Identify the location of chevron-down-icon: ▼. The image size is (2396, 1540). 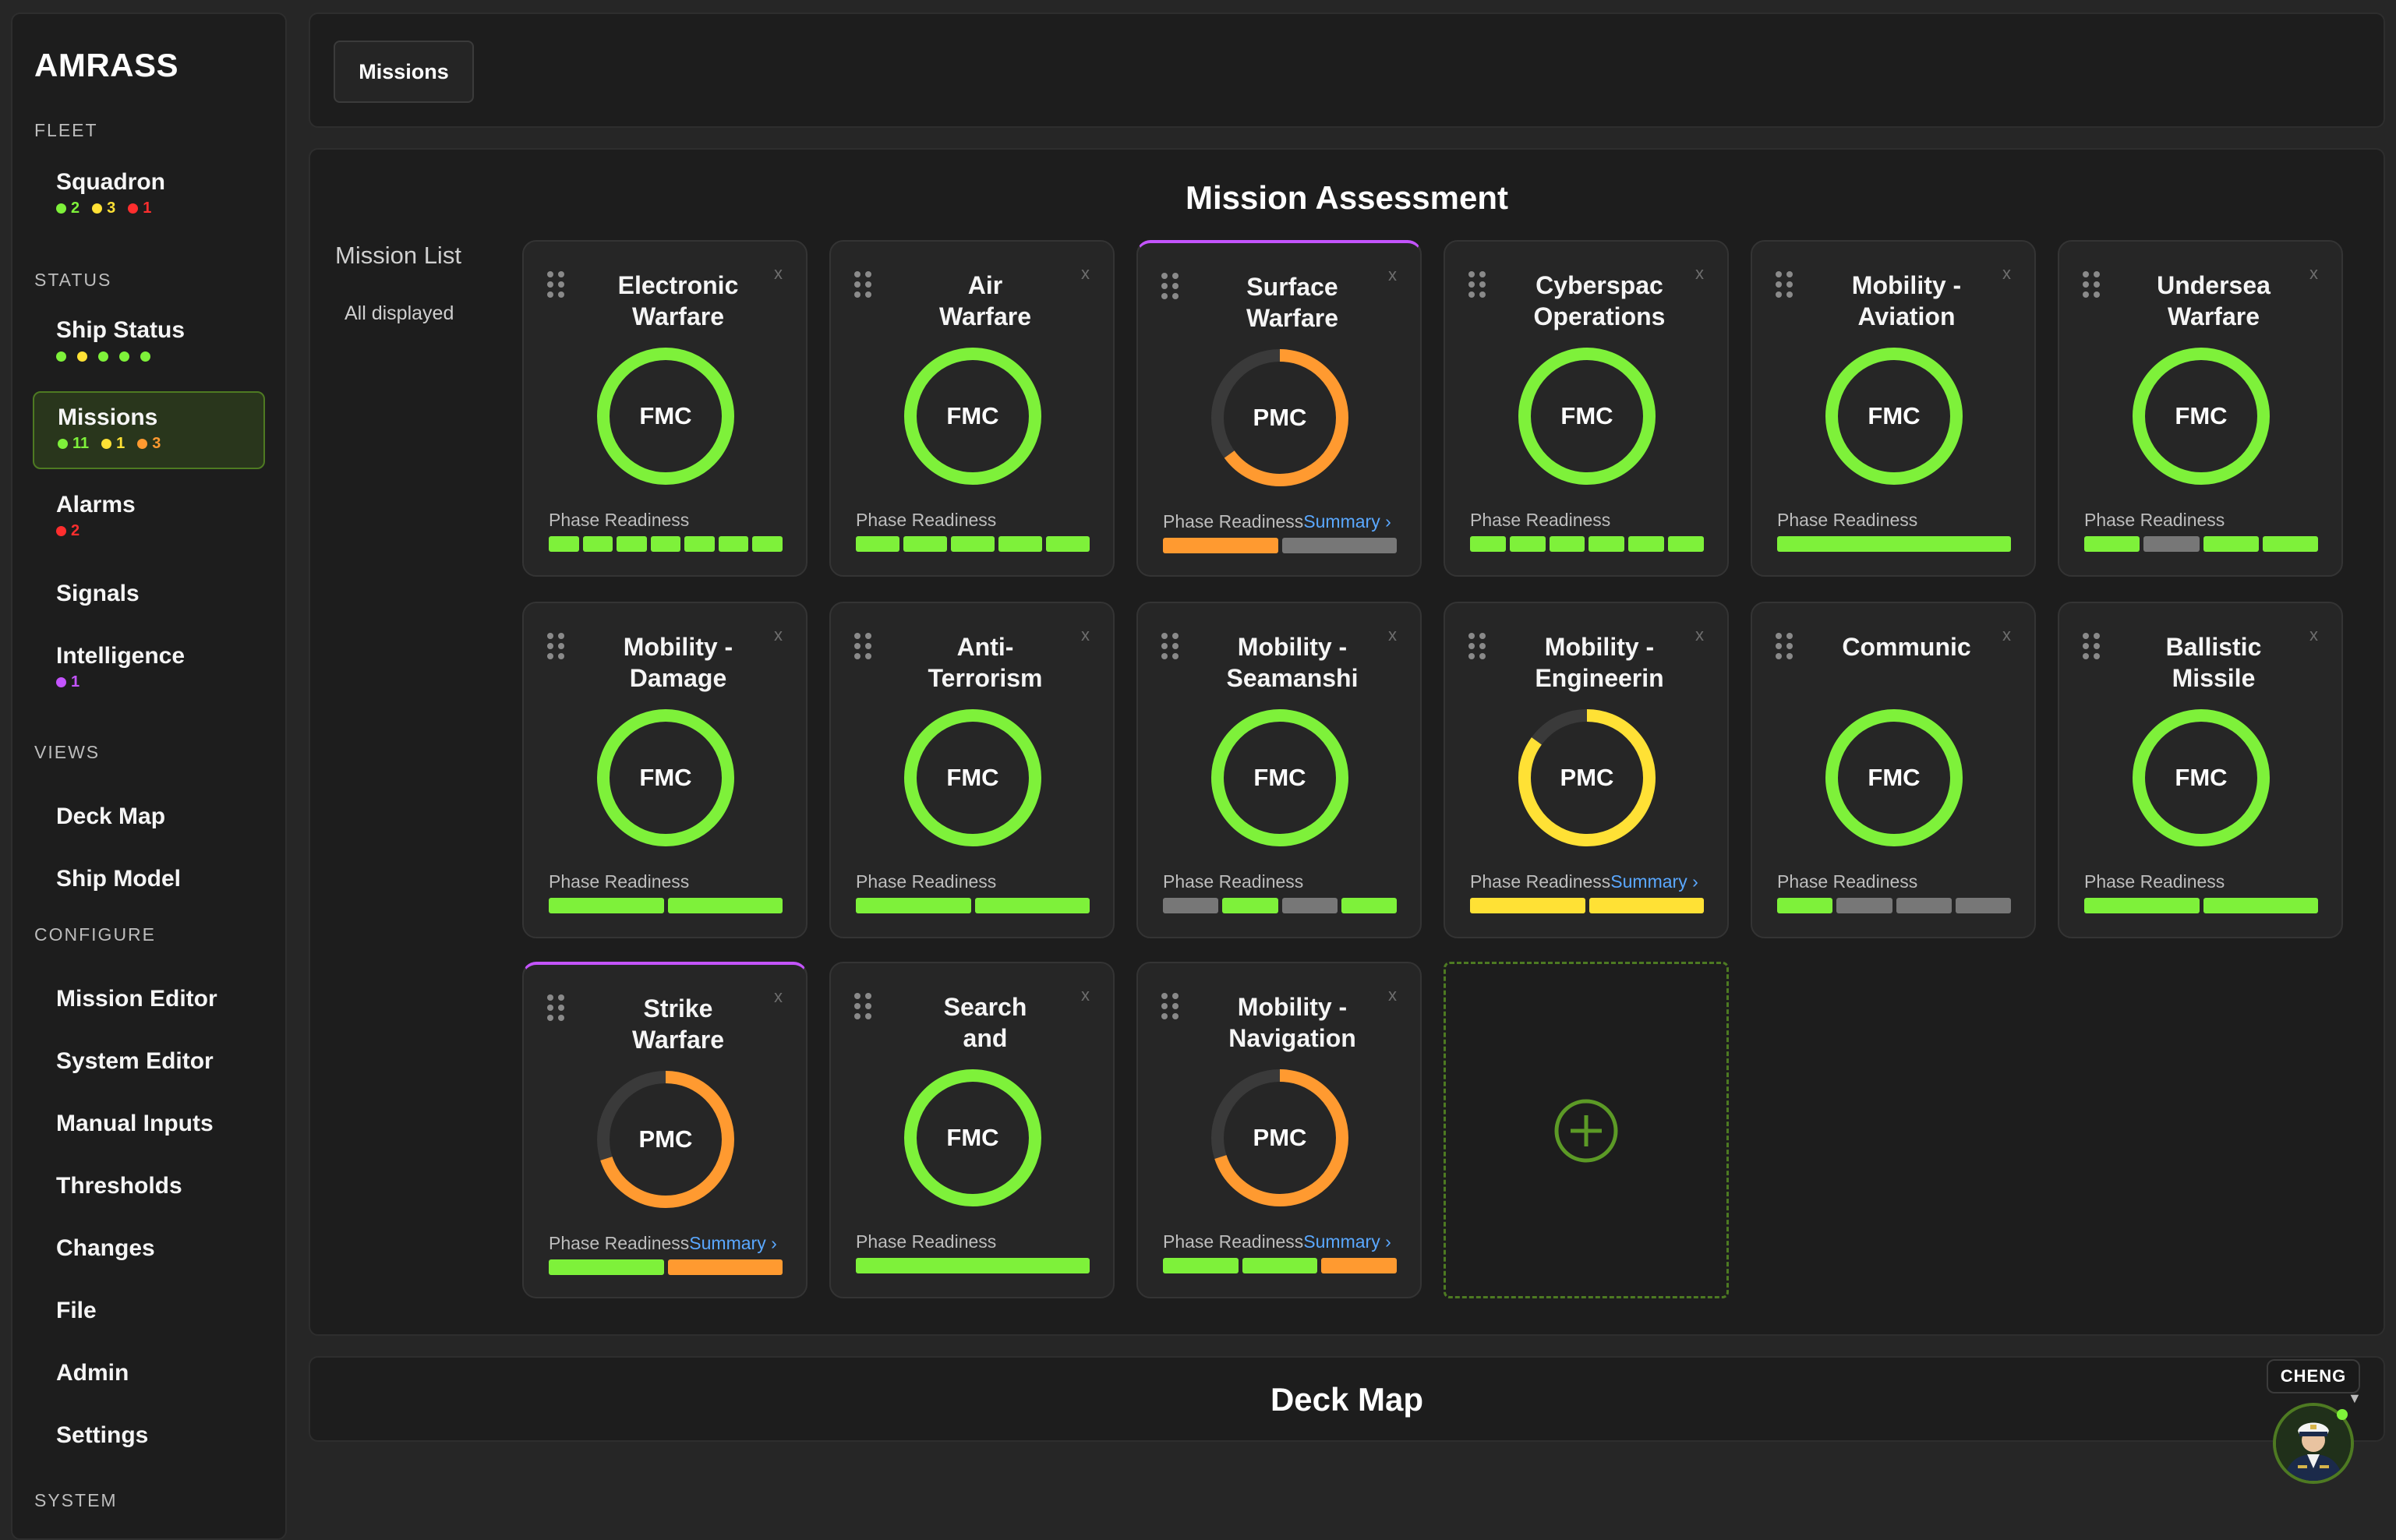
(2355, 1398).